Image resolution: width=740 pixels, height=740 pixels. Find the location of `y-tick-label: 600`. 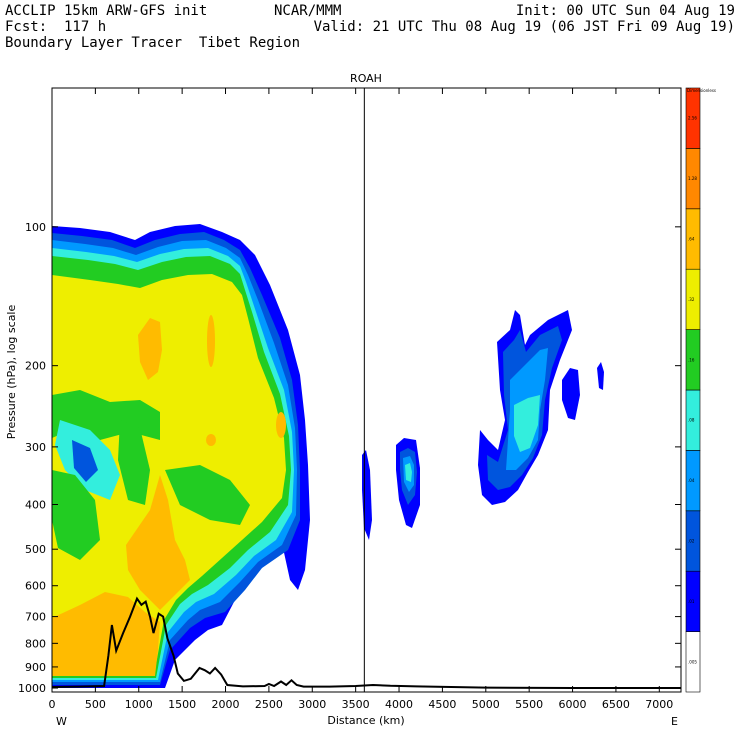

y-tick-label: 600 is located at coordinates (35, 586).